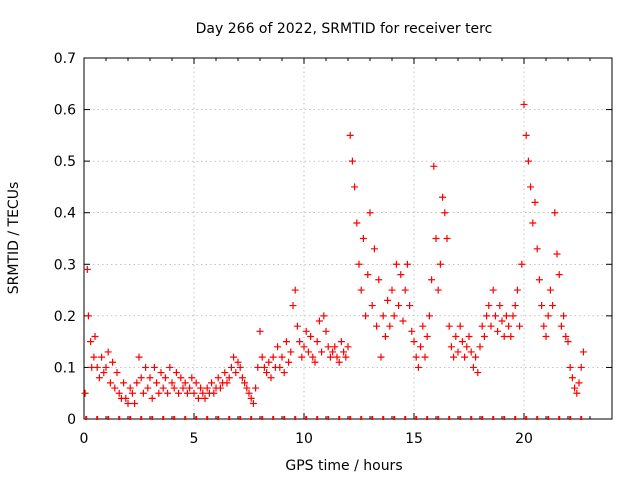  What do you see at coordinates (524, 439) in the screenshot?
I see `x-tick-label: 20` at bounding box center [524, 439].